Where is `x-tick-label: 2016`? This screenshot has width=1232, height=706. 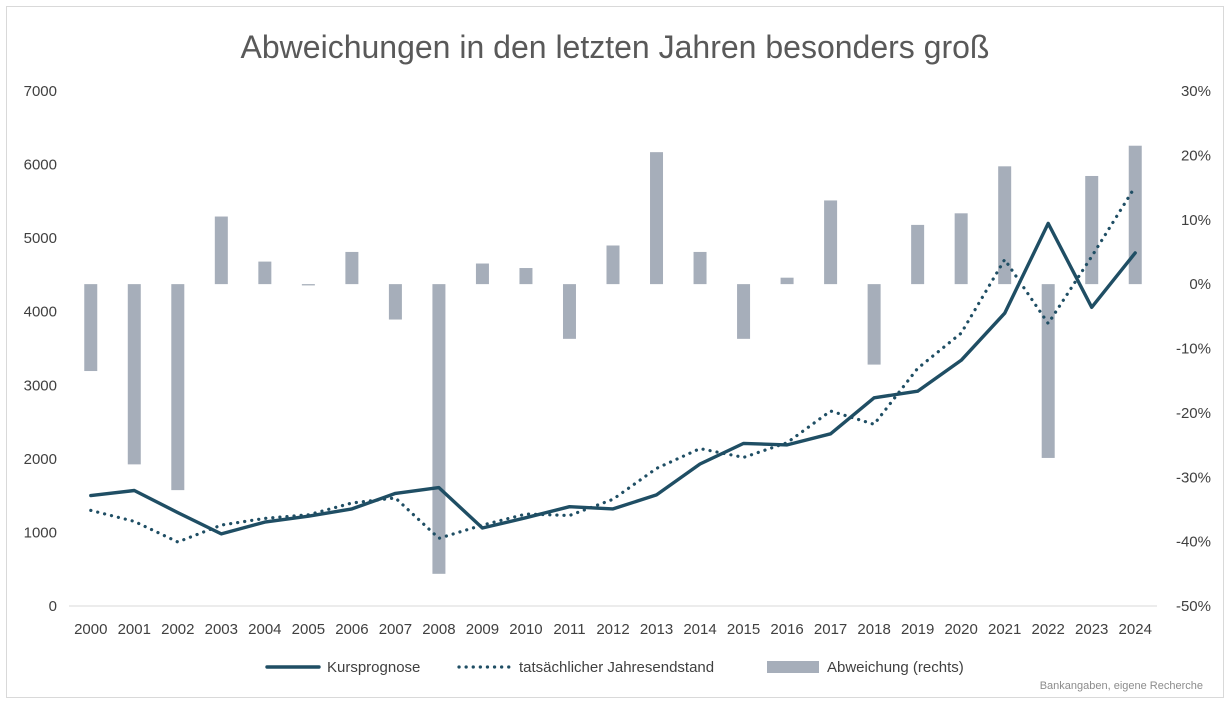
x-tick-label: 2016 is located at coordinates (786, 629).